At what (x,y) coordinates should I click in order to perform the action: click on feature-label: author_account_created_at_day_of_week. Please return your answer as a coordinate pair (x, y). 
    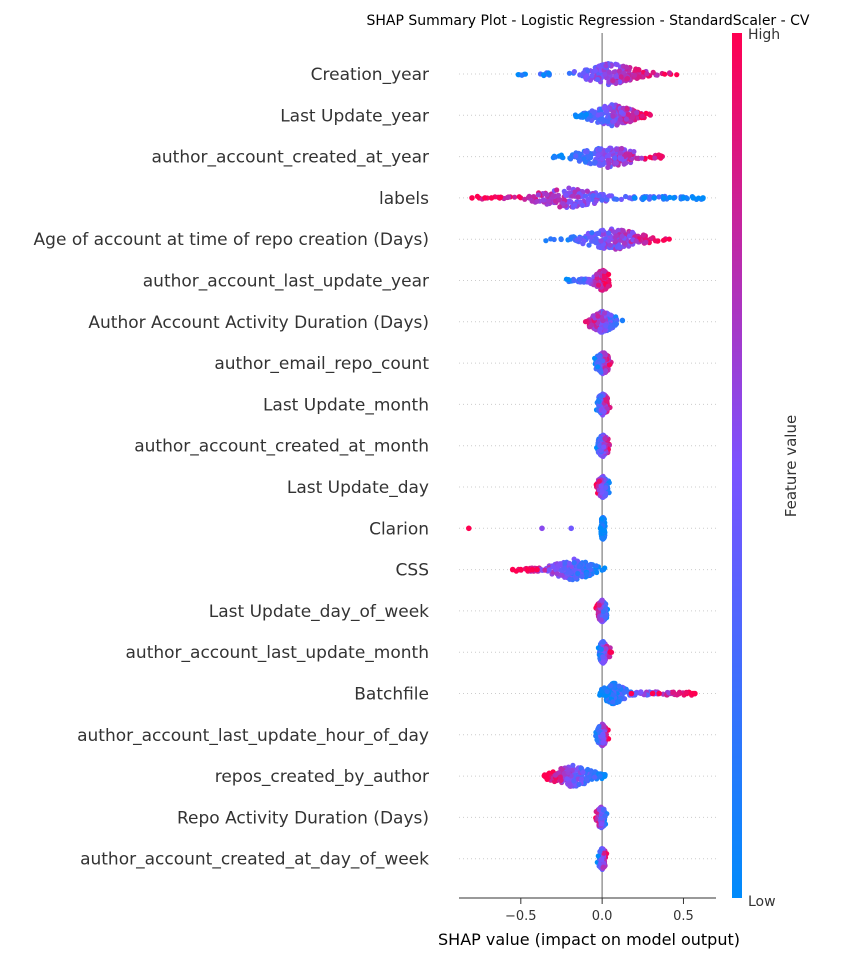
    Looking at the image, I should click on (254, 860).